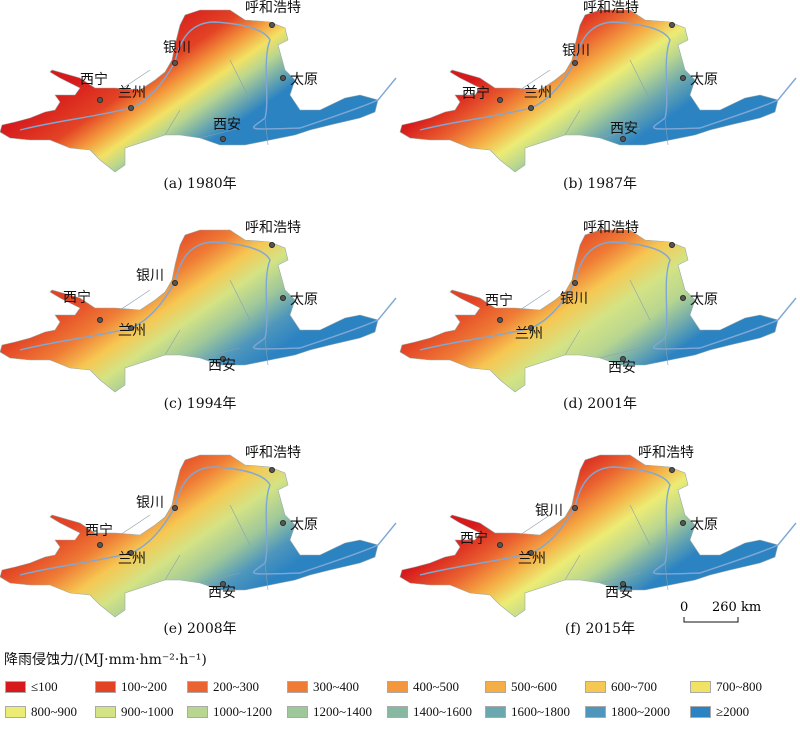 This screenshot has height=741, width=800. Describe the element at coordinates (144, 686) in the screenshot. I see `legend-label: 100~200` at that location.